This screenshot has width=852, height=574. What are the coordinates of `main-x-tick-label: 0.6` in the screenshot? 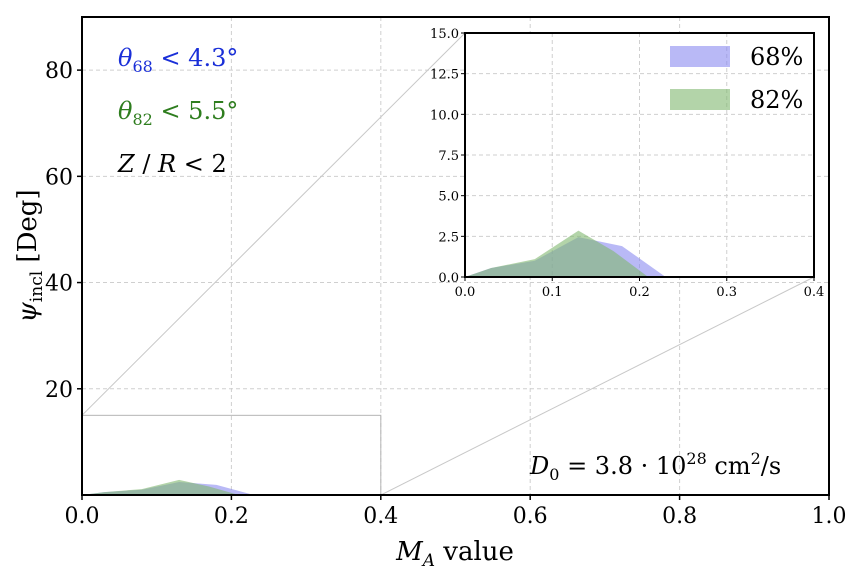 It's located at (530, 516).